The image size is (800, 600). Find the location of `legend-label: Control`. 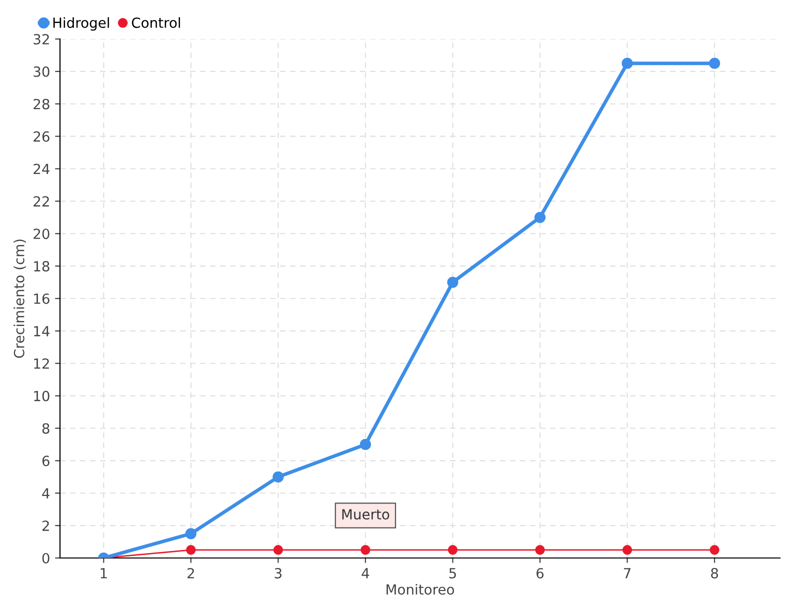

legend-label: Control is located at coordinates (156, 22).